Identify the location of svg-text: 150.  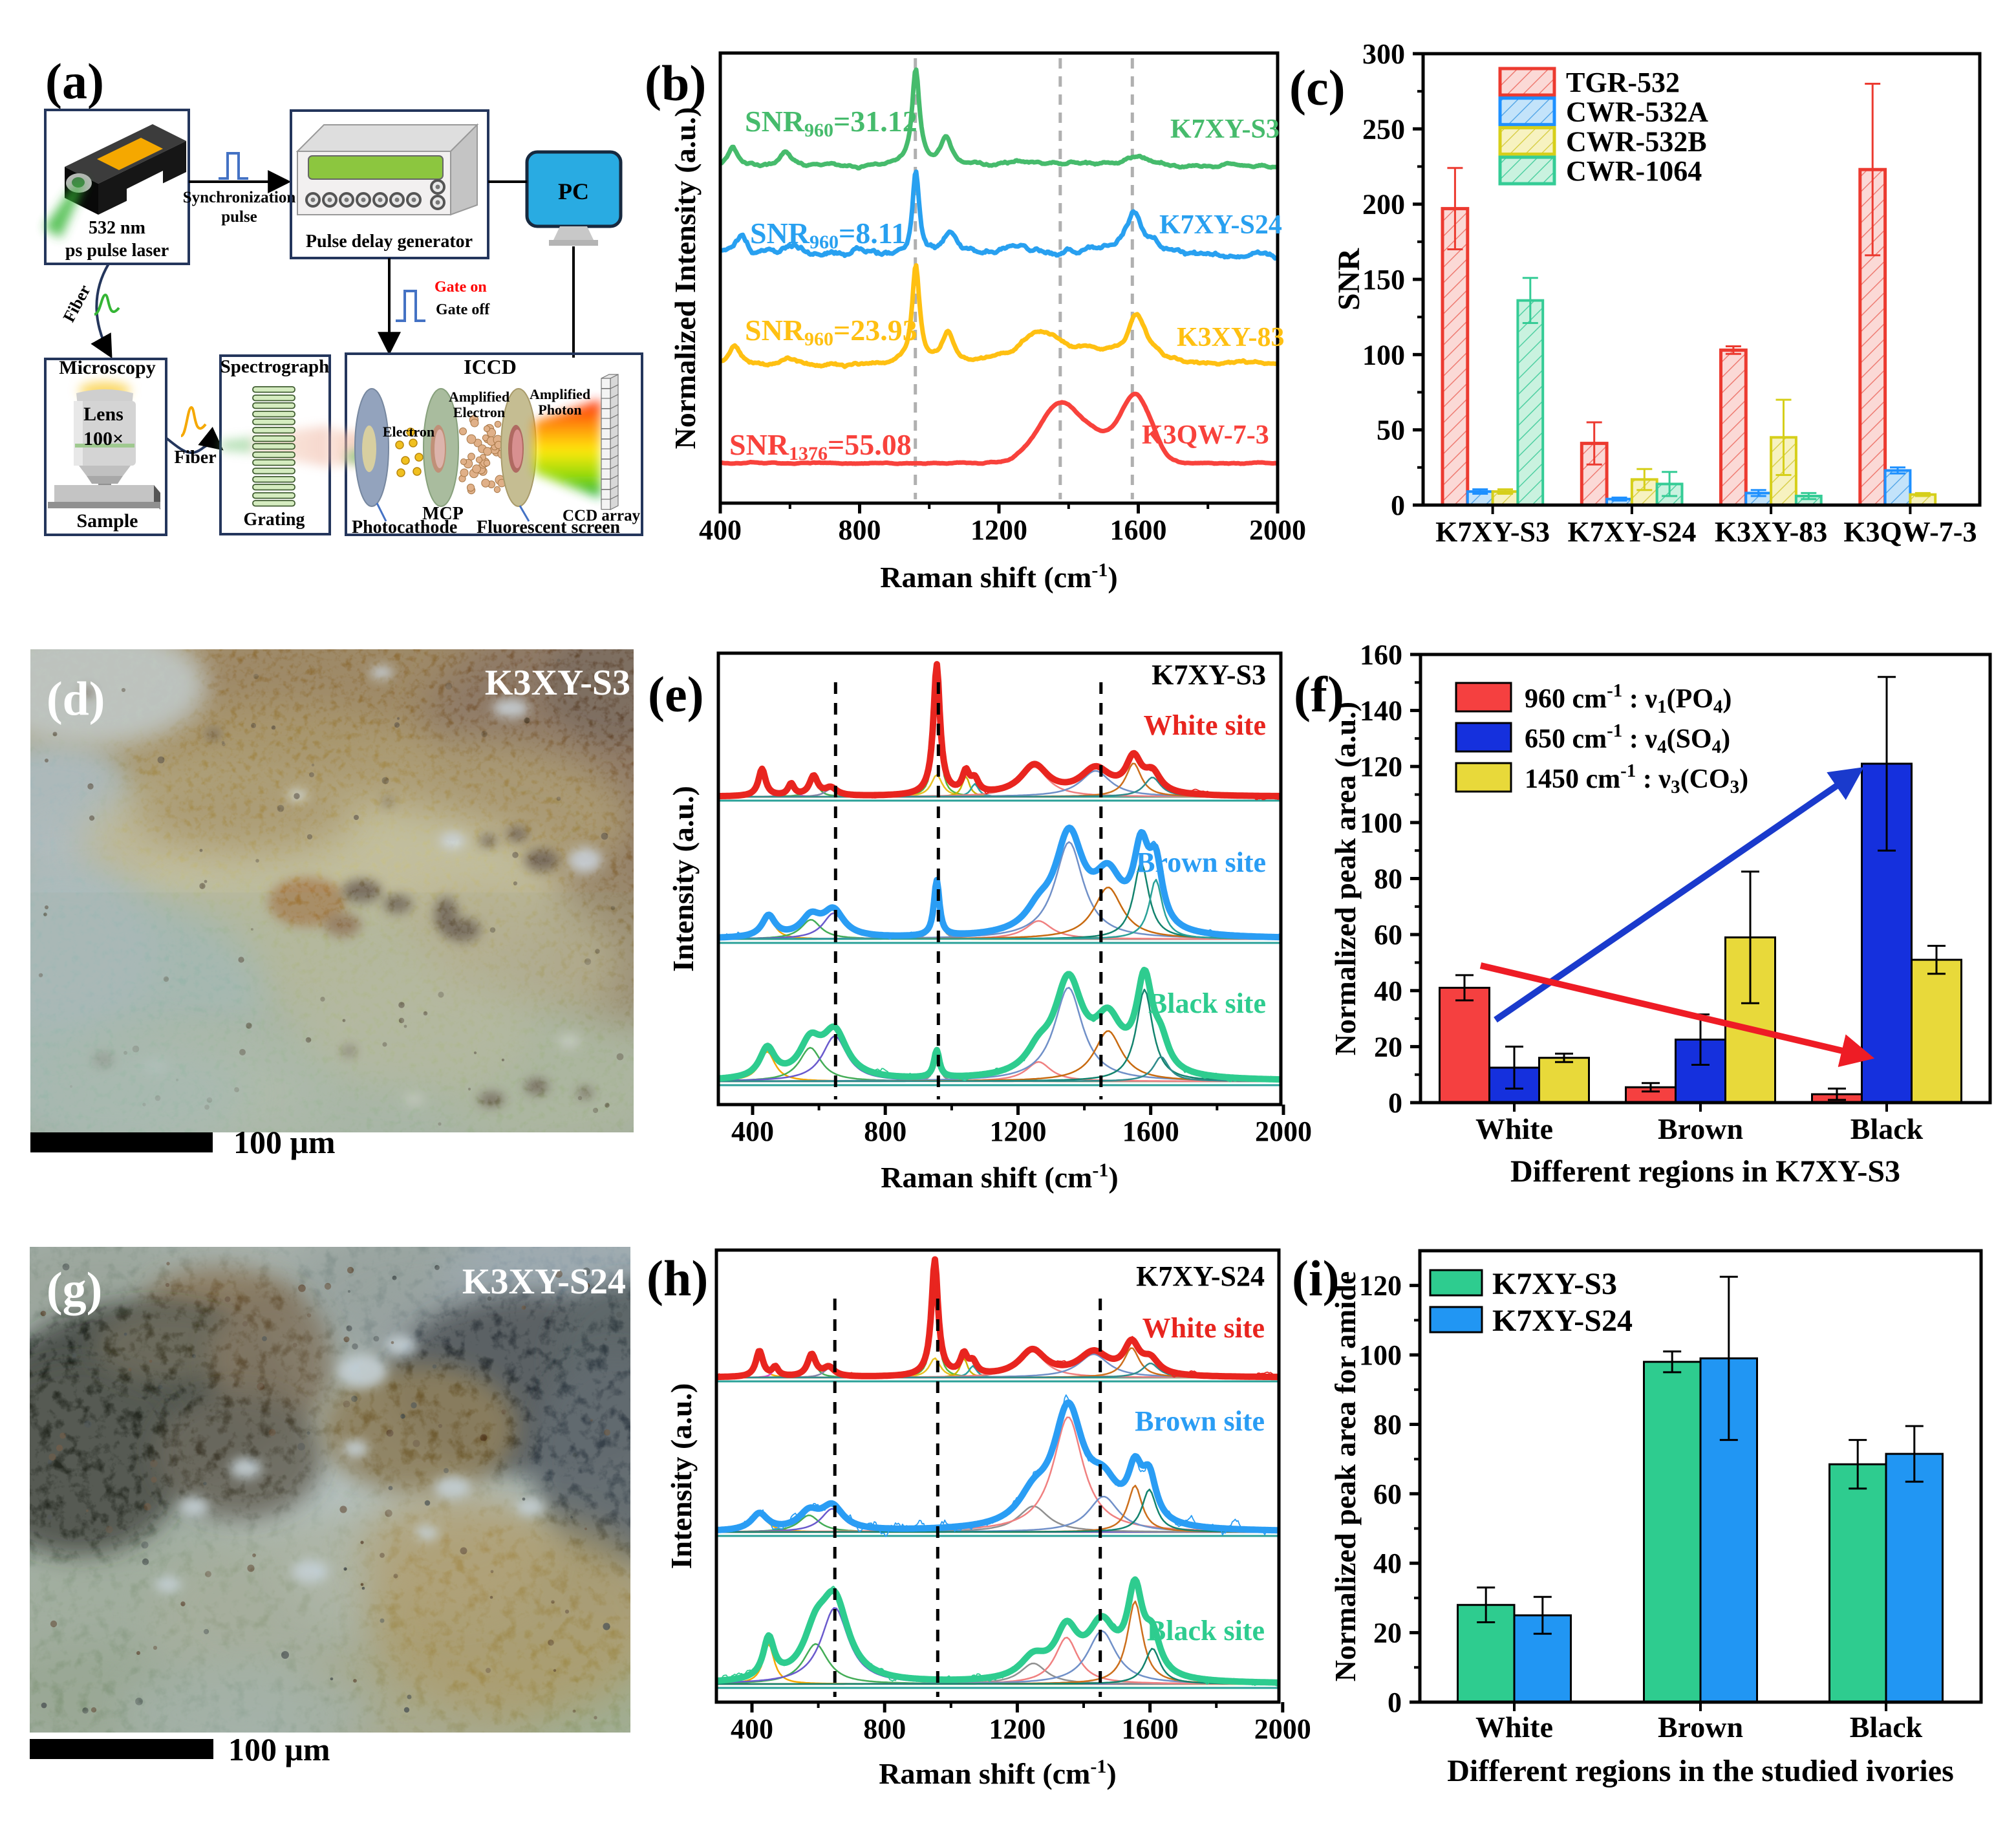
(1383, 280).